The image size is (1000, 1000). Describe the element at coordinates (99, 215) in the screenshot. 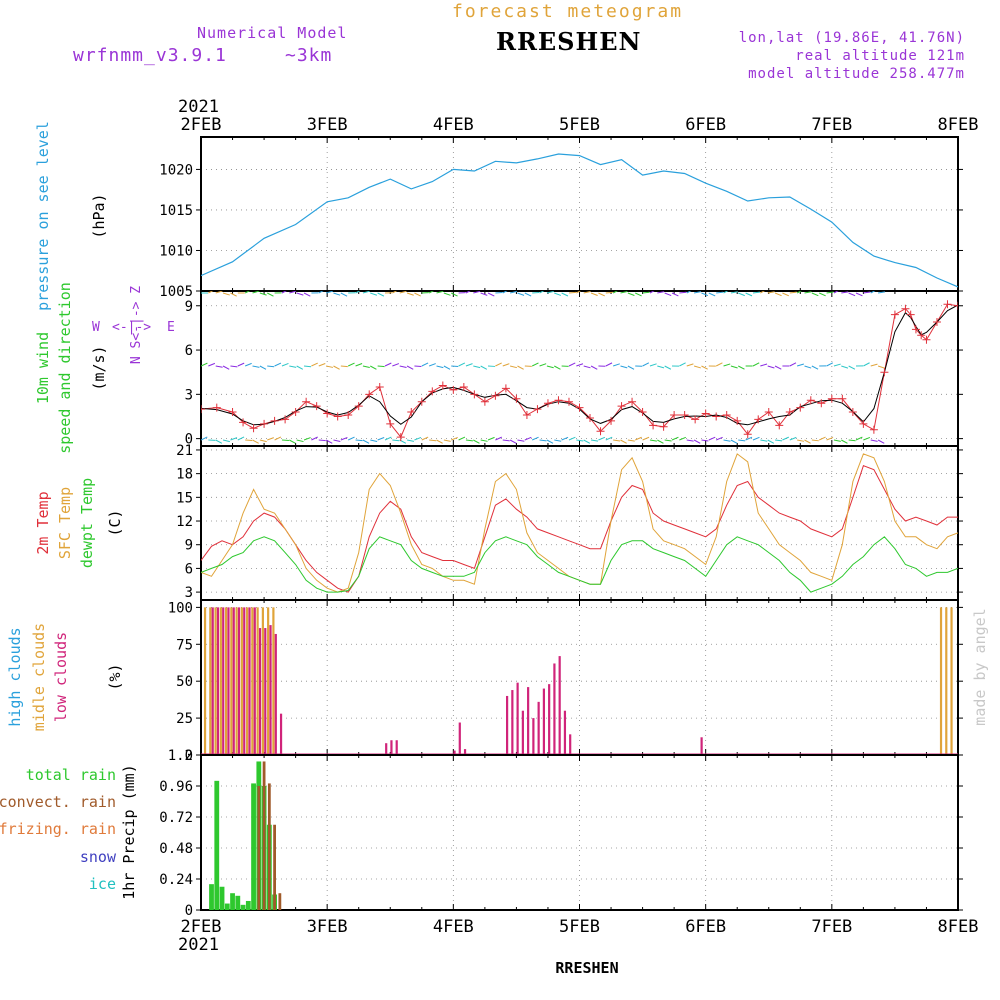

I see `pressure-unit-label: (hPa)` at that location.